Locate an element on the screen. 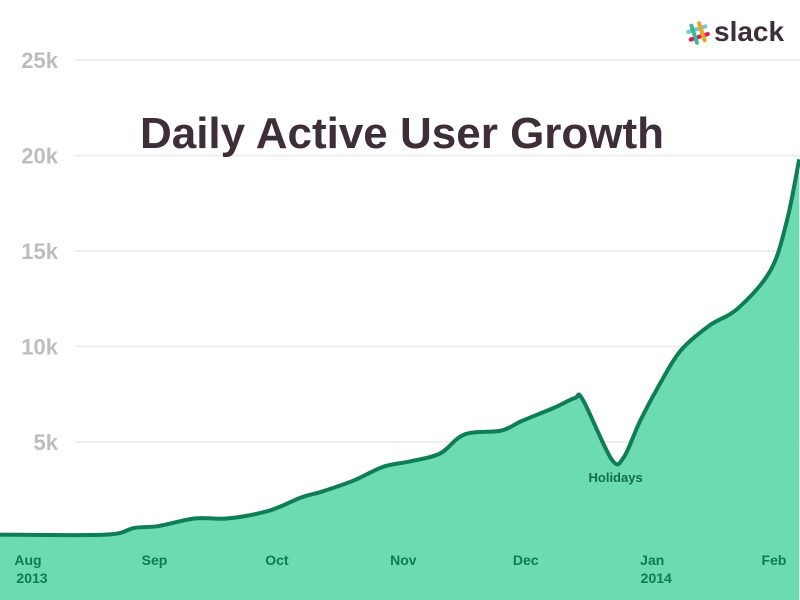 The width and height of the screenshot is (800, 600). y-tick-label: 10k is located at coordinates (39, 347).